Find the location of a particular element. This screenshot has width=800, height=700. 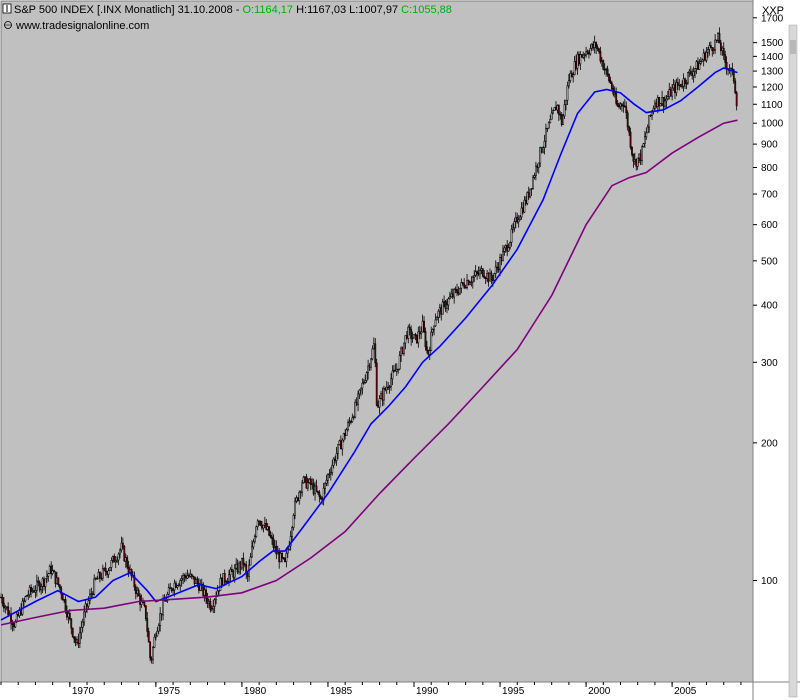

instrument-marker-icon is located at coordinates (7, 8).